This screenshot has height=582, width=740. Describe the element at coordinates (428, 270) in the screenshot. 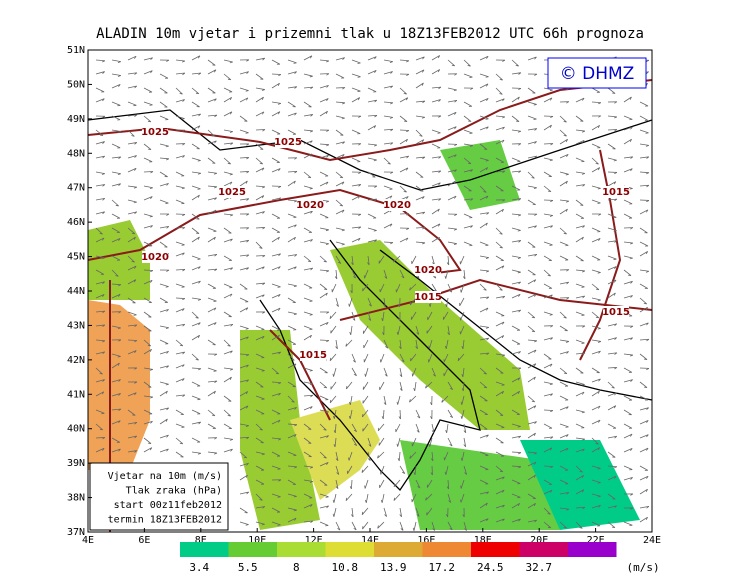

I see `isobar-label: 1020` at that location.